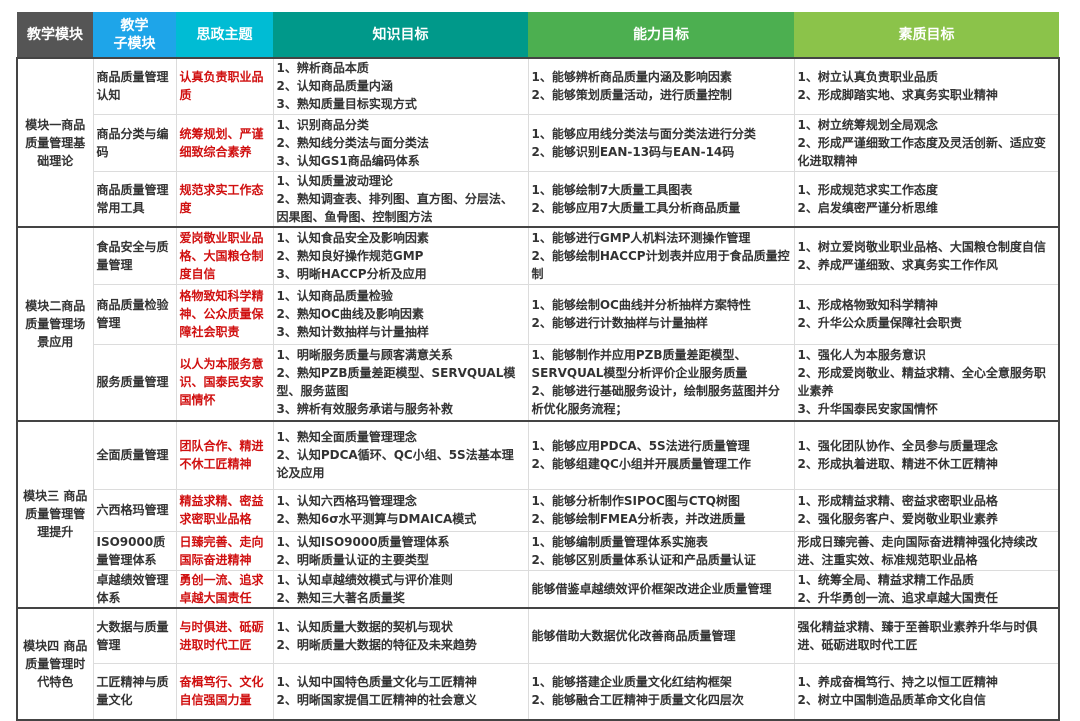 The height and width of the screenshot is (721, 1080). Describe the element at coordinates (400, 35) in the screenshot. I see `header-knowledge: 知识目标` at that location.